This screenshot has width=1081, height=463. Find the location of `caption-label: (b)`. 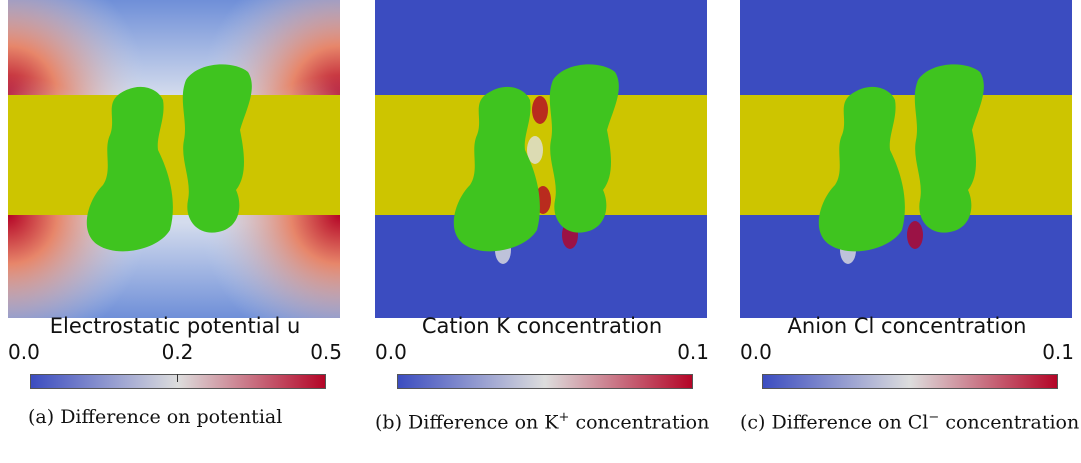

caption-label: (b) is located at coordinates (388, 422).